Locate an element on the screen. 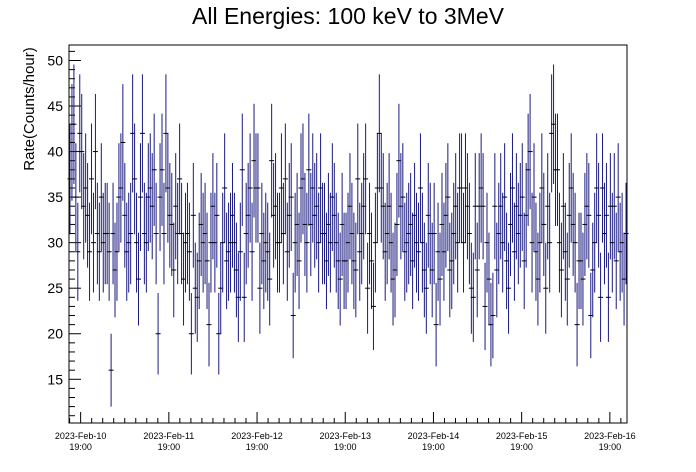 This screenshot has width=696, height=472. y-tick-label: 50 is located at coordinates (55, 60).